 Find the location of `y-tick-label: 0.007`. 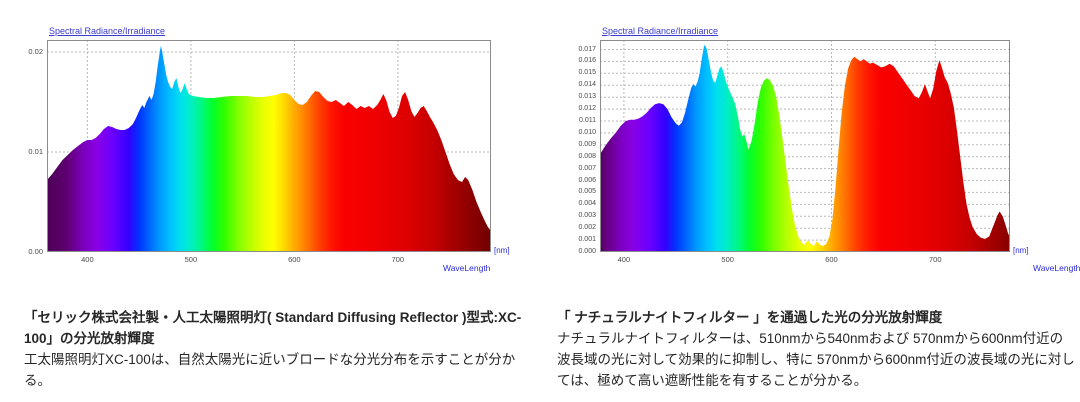

y-tick-label: 0.007 is located at coordinates (587, 168).